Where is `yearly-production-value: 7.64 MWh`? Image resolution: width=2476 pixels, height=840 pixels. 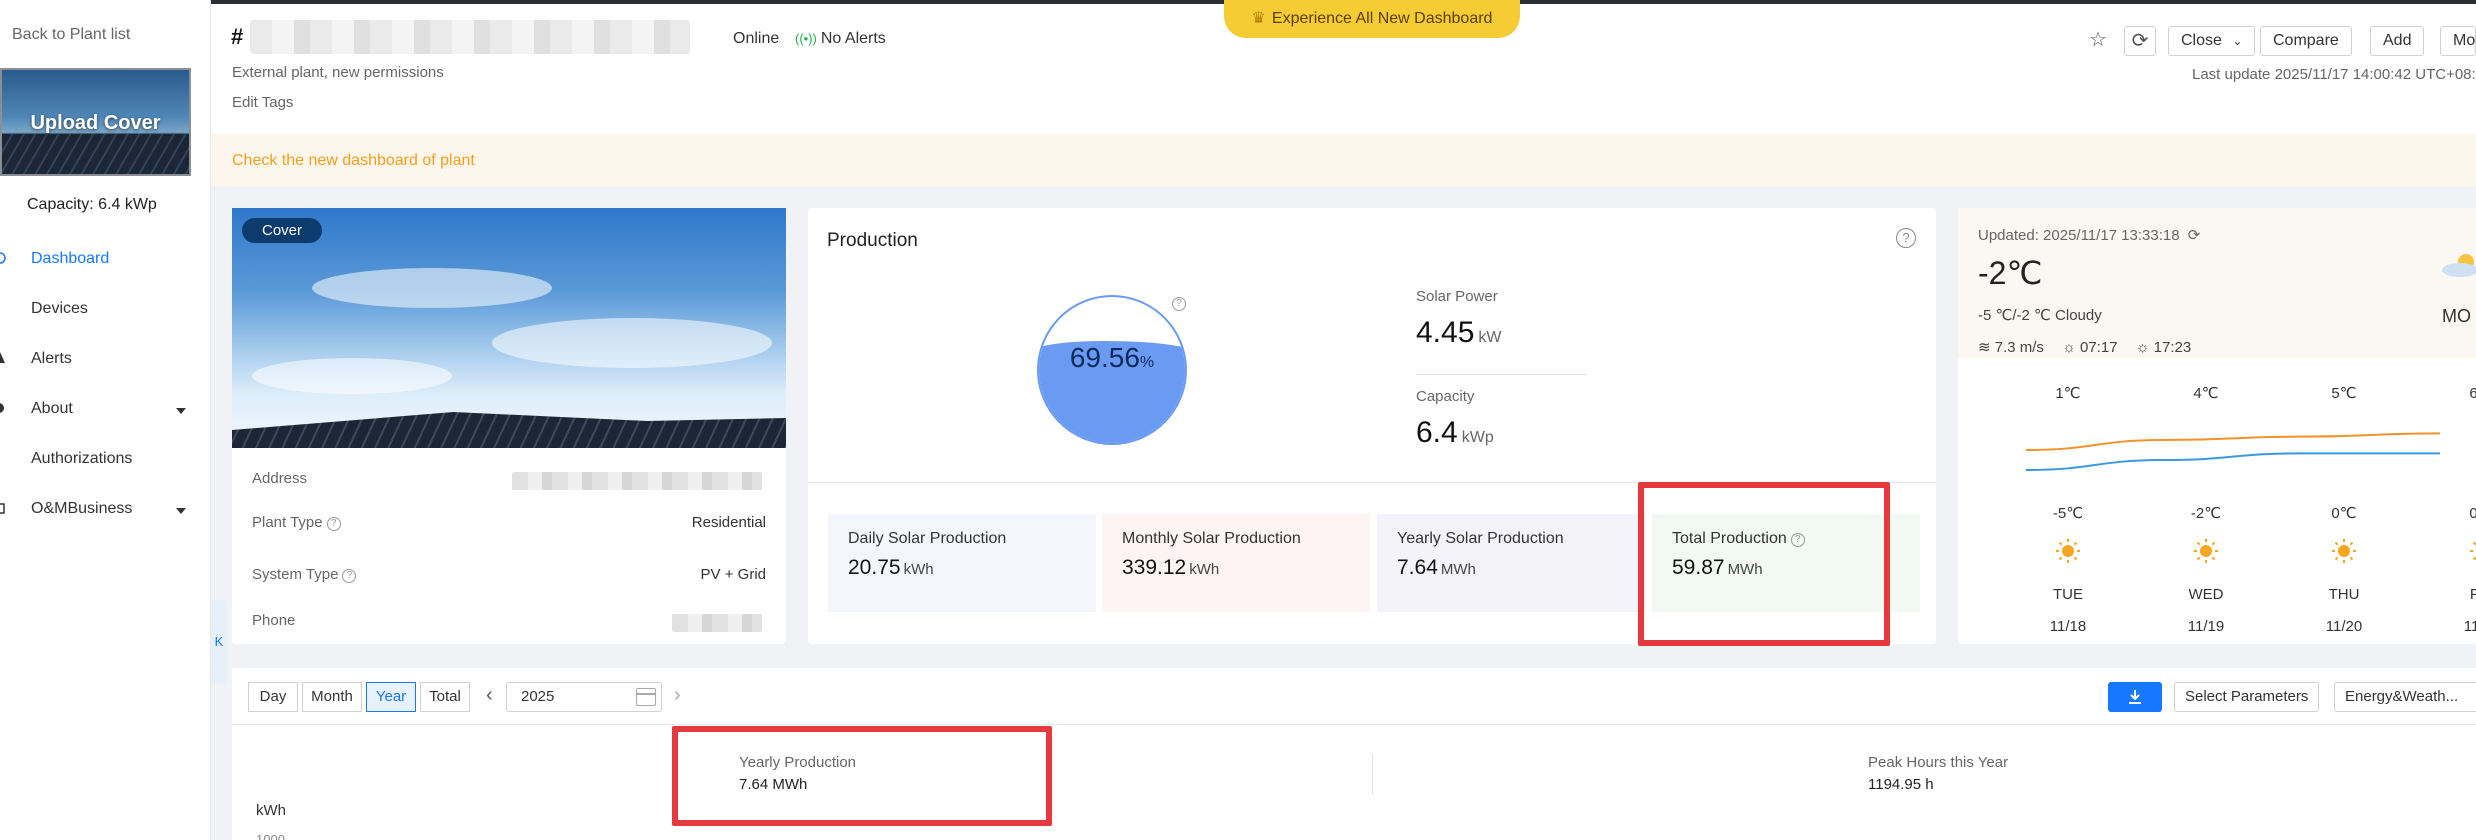 yearly-production-value: 7.64 MWh is located at coordinates (773, 784).